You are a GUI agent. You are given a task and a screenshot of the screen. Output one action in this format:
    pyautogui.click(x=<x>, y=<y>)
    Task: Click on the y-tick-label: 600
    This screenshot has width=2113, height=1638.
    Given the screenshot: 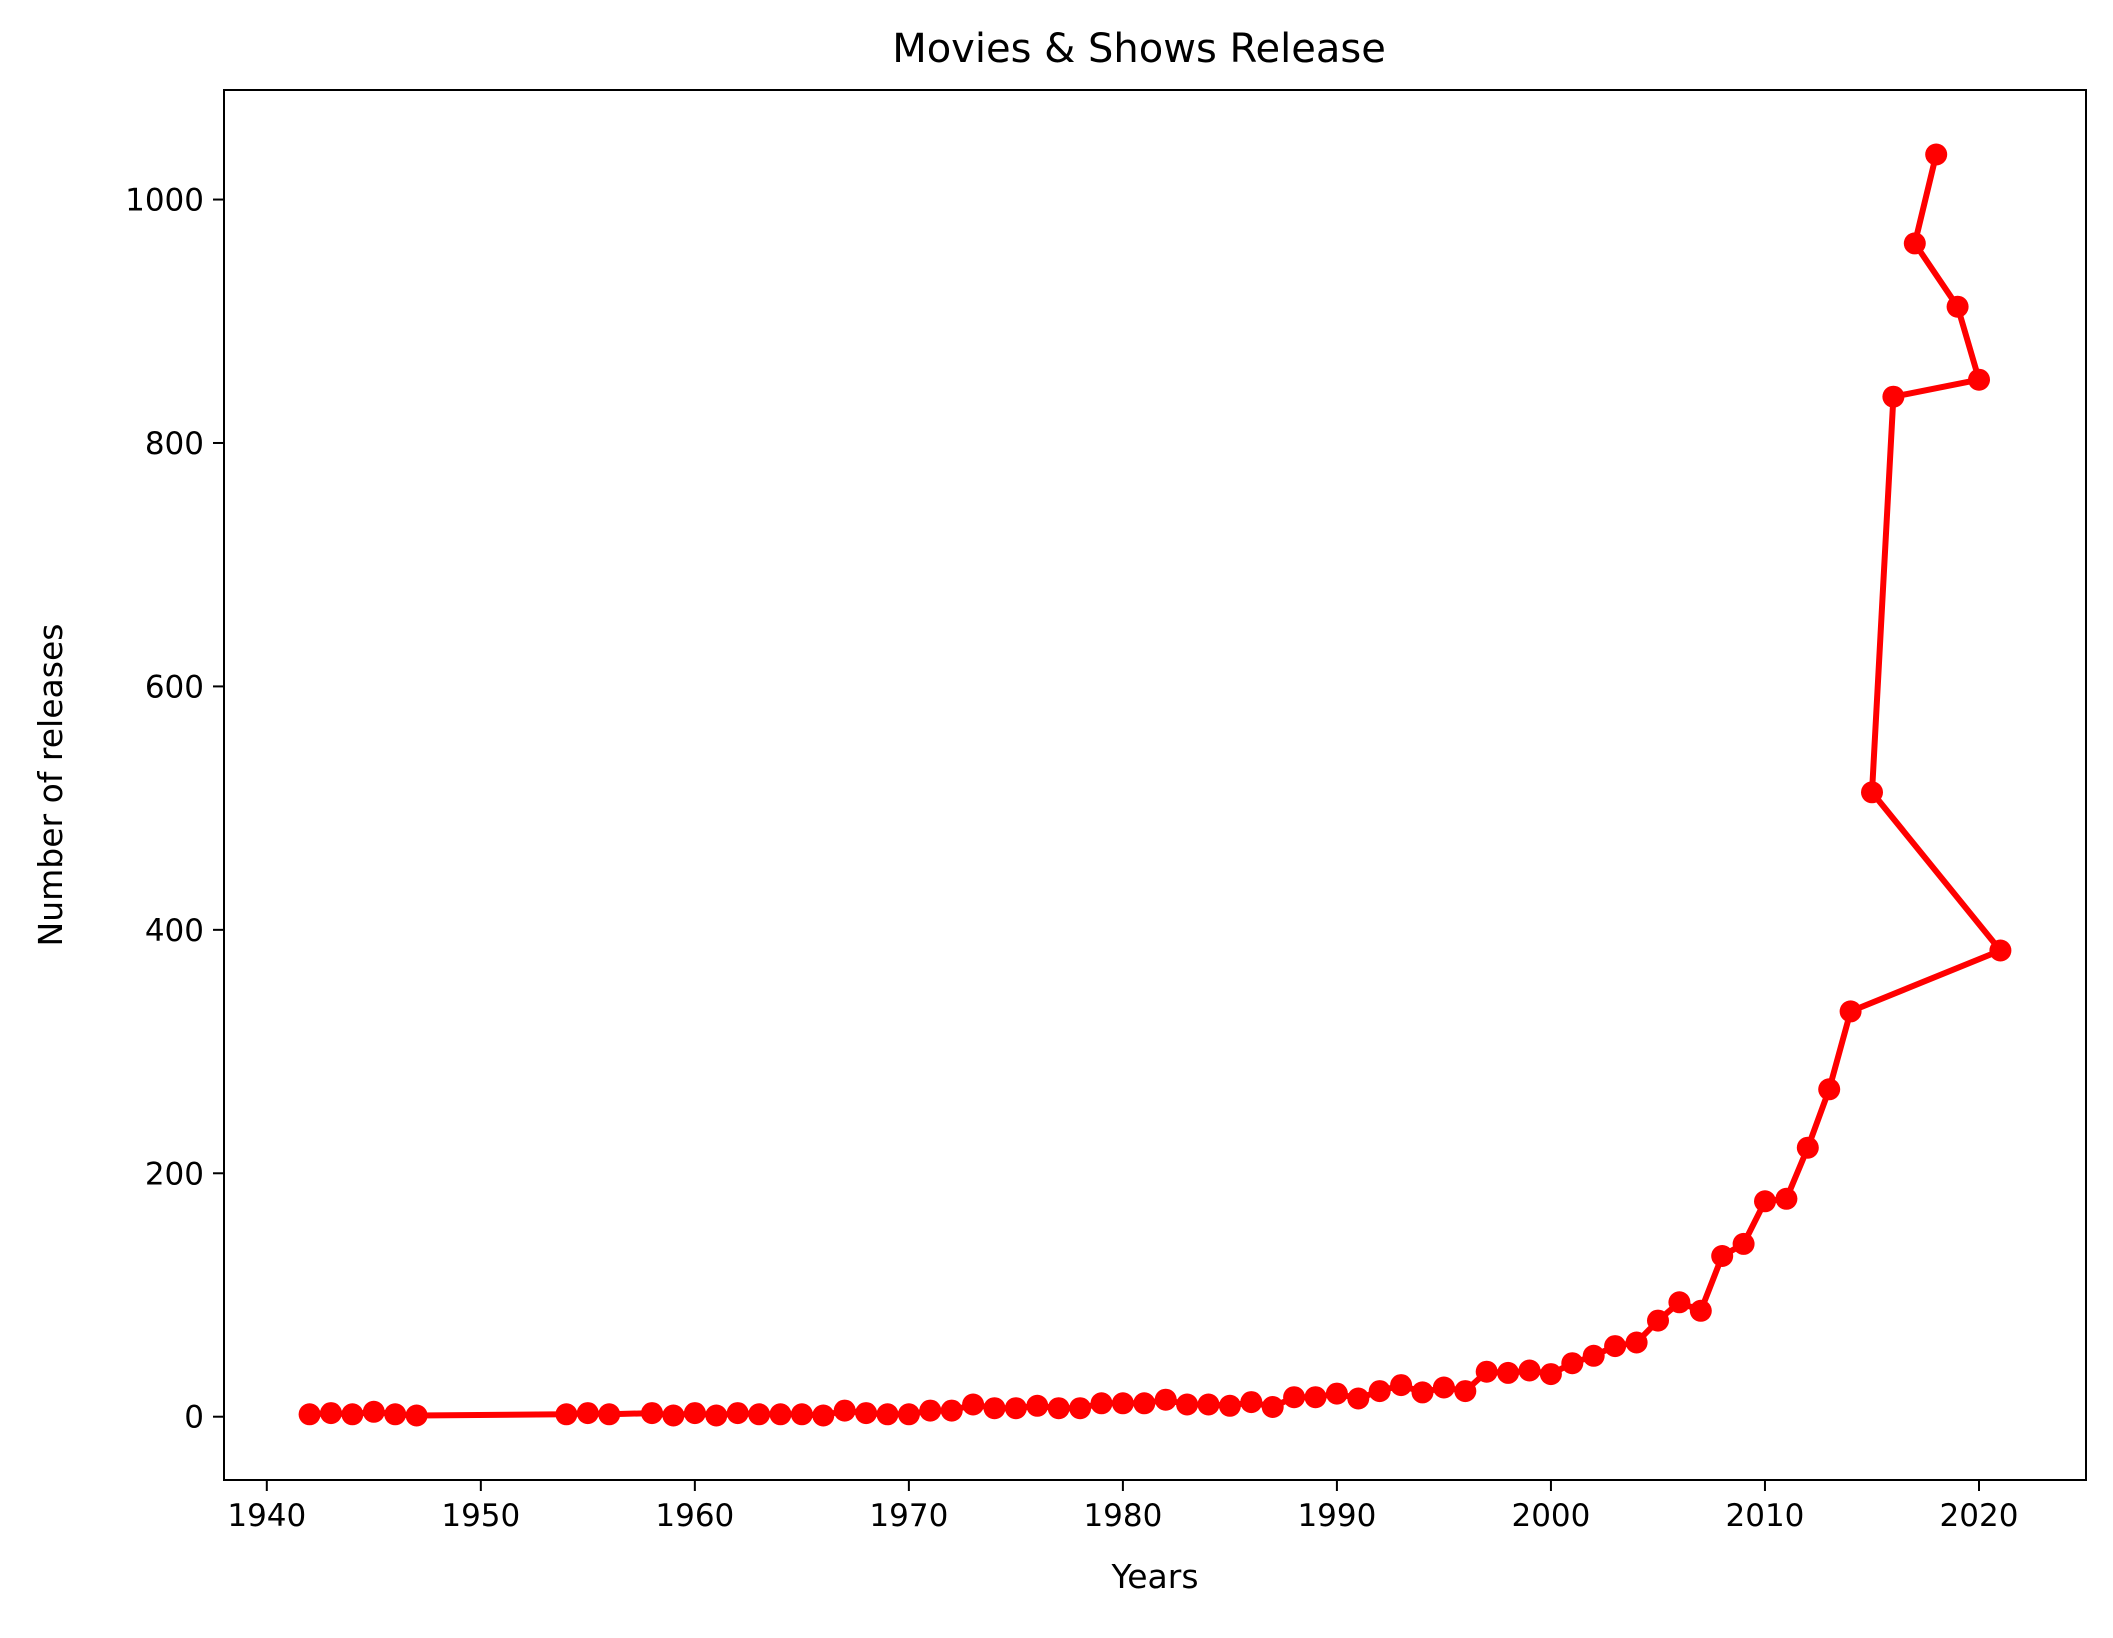 What is the action you would take?
    pyautogui.click(x=174, y=687)
    